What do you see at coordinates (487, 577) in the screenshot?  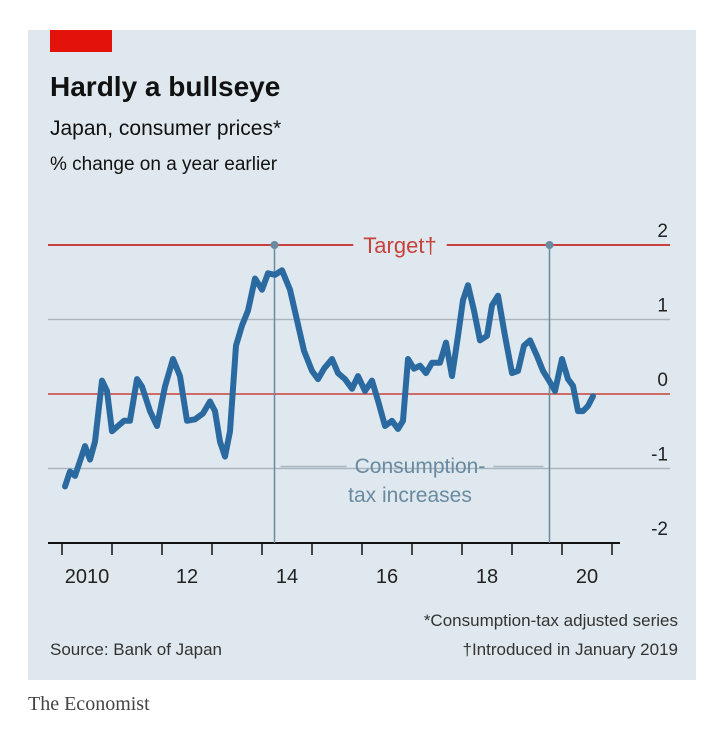 I see `x-tick-label: 18` at bounding box center [487, 577].